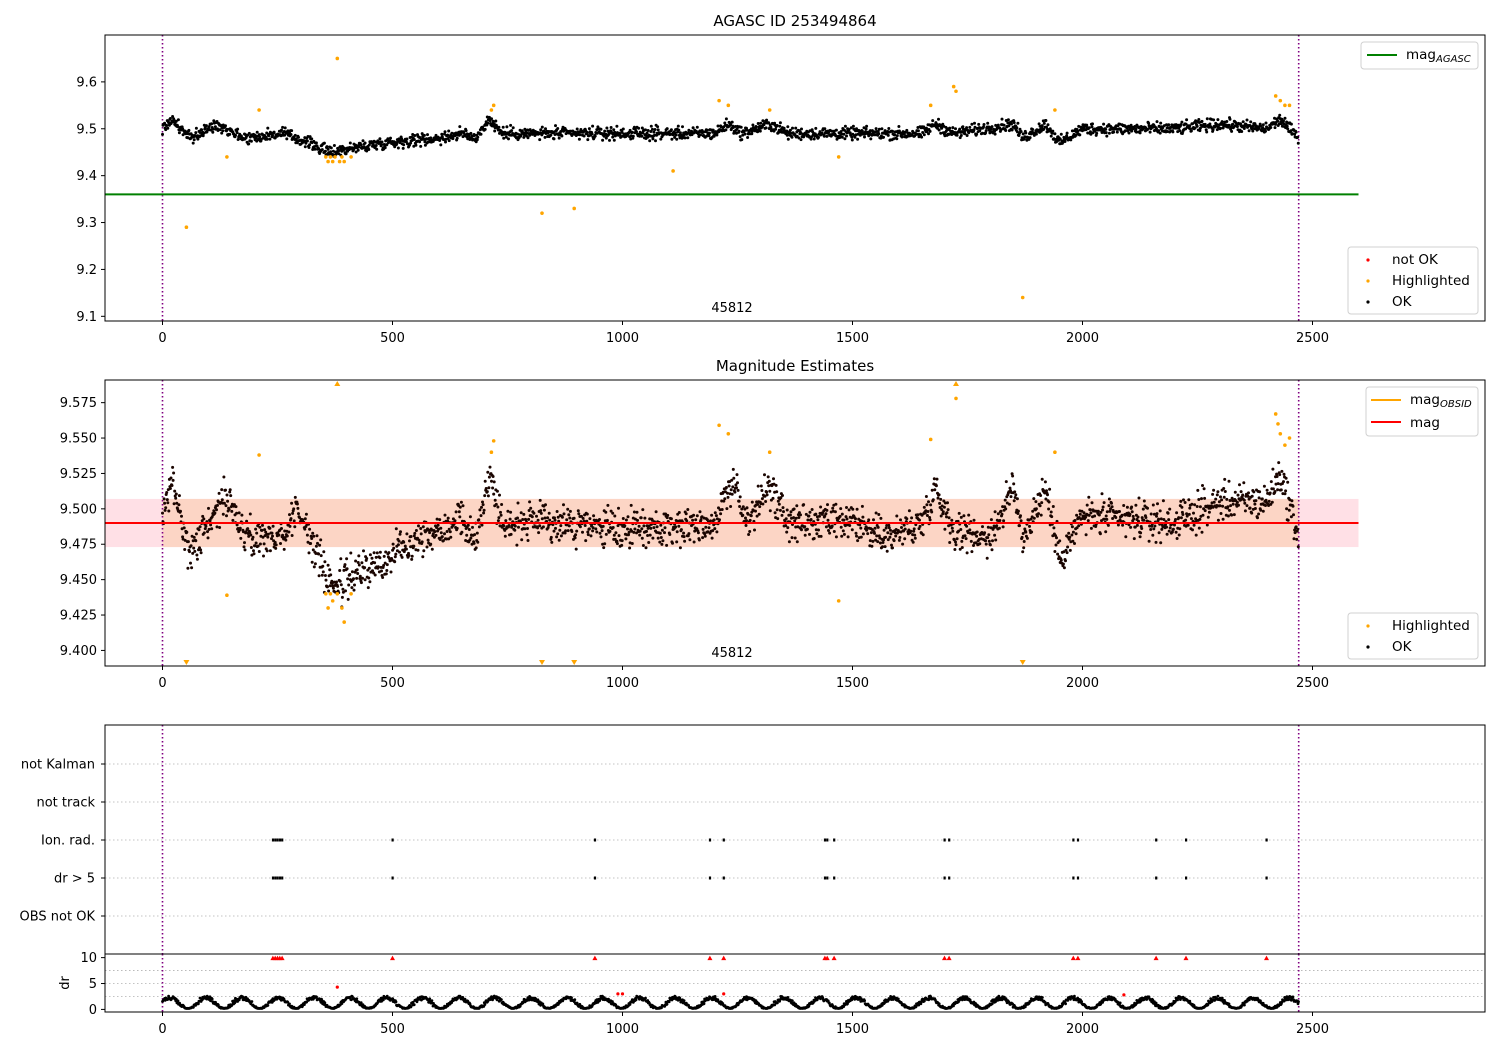 The height and width of the screenshot is (1050, 1500). What do you see at coordinates (58, 765) in the screenshot?
I see `flag-category-label: not Kalman` at bounding box center [58, 765].